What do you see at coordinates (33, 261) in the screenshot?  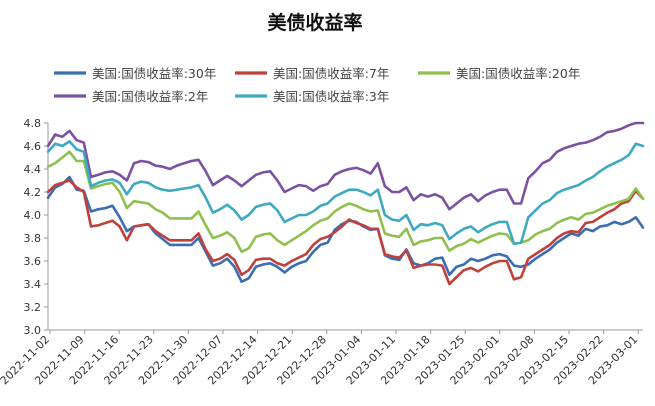 I see `y-tick-label: 3.6` at bounding box center [33, 261].